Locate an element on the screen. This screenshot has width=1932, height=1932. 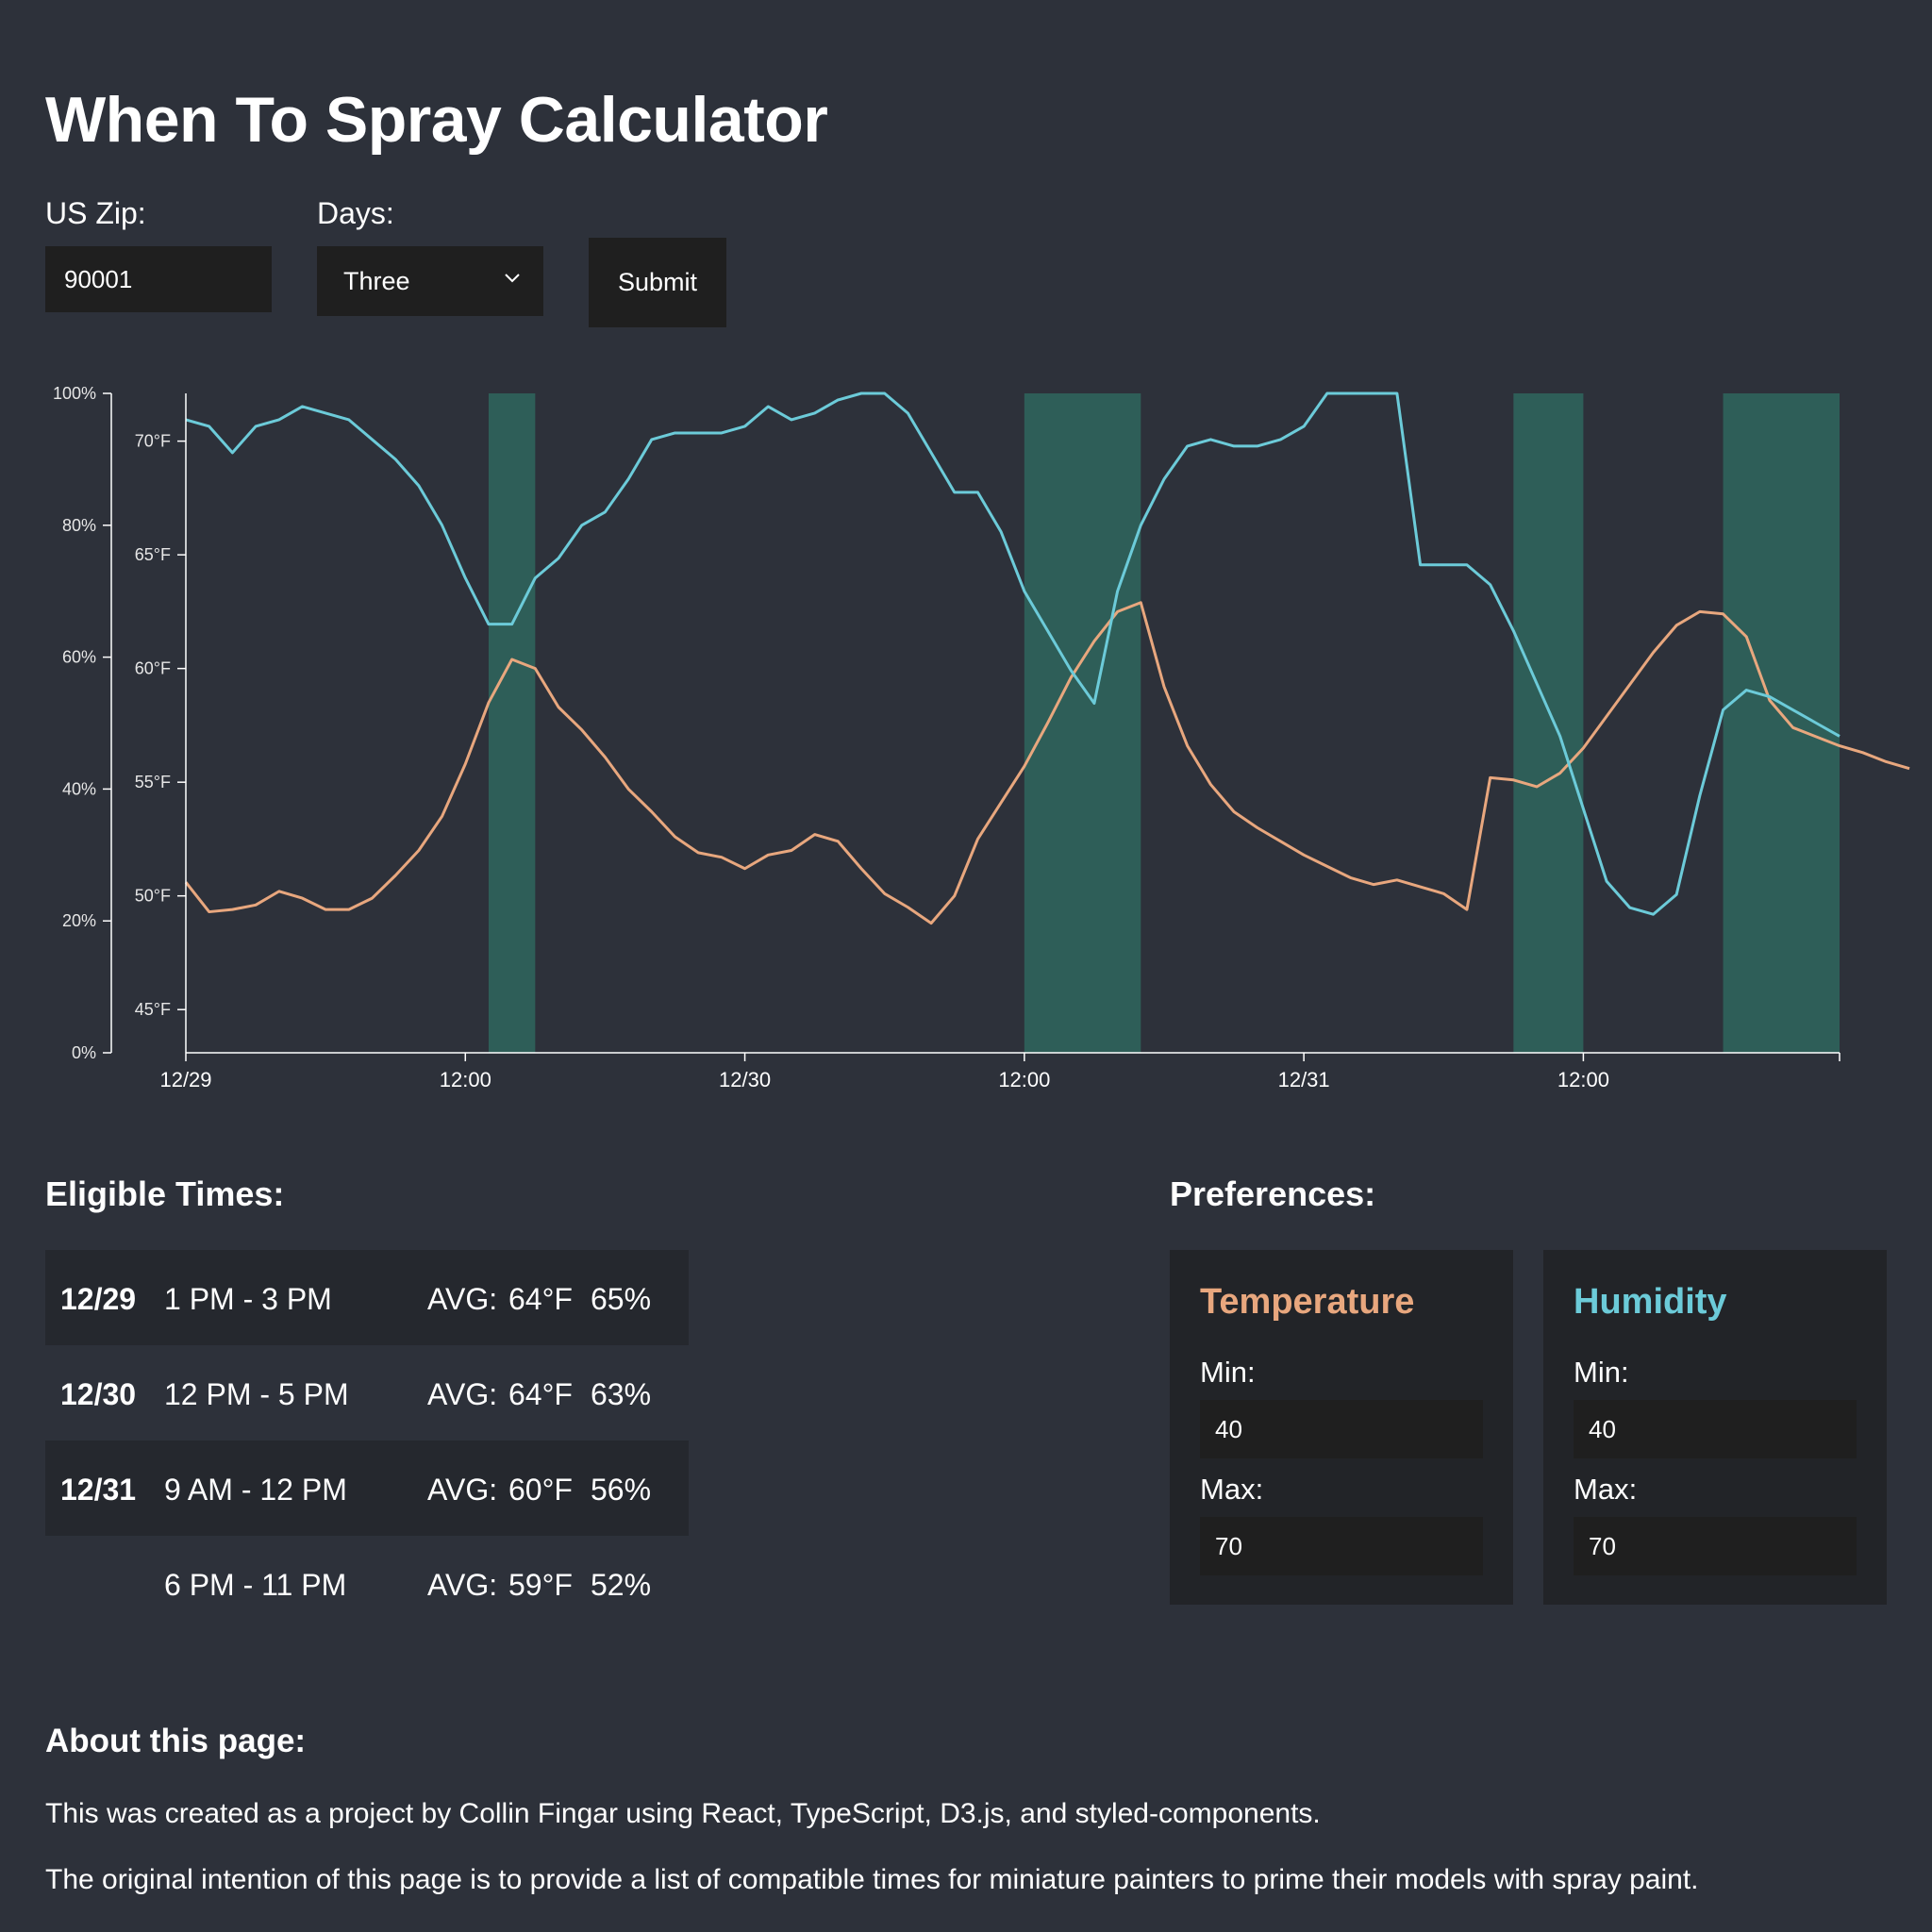
temperature-tick-label: 45°F is located at coordinates (153, 1010).